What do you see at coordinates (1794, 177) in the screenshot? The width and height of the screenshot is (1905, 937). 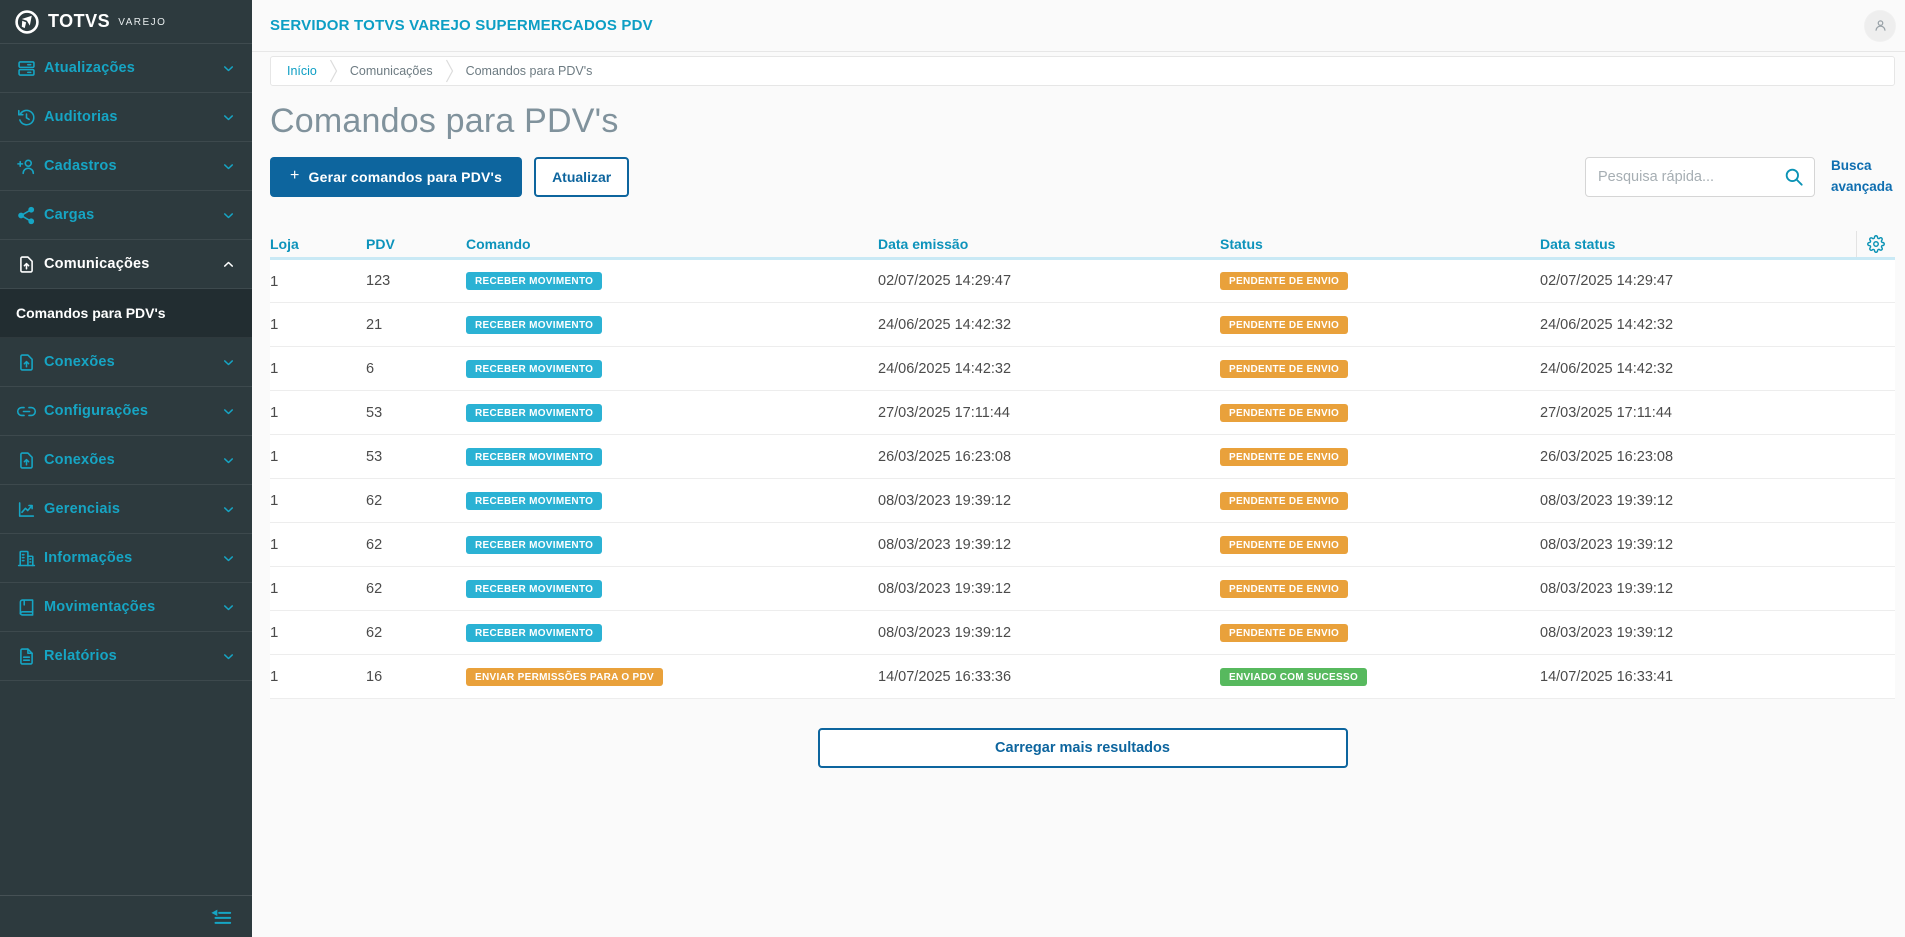 I see `search-icon` at bounding box center [1794, 177].